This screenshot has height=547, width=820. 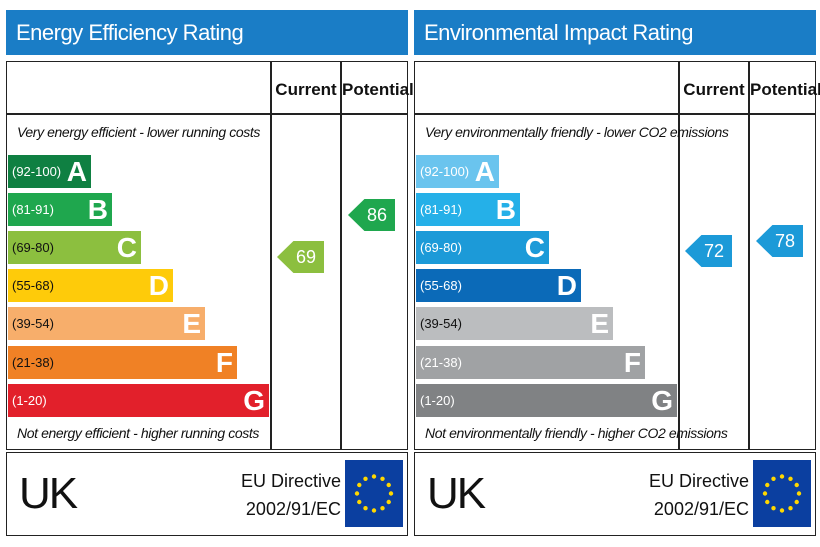 I want to click on chart-title: Energy Efficiency Rating, so click(x=207, y=32).